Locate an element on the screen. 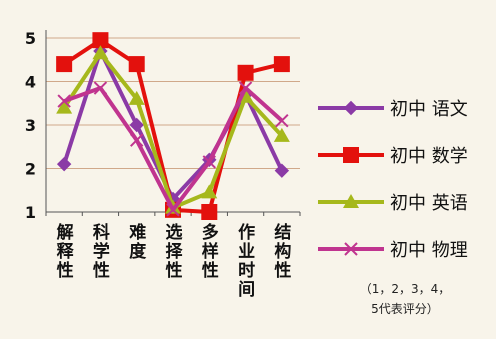 The image size is (496, 339). series-4-point-7-stroke-b is located at coordinates (282, 120).